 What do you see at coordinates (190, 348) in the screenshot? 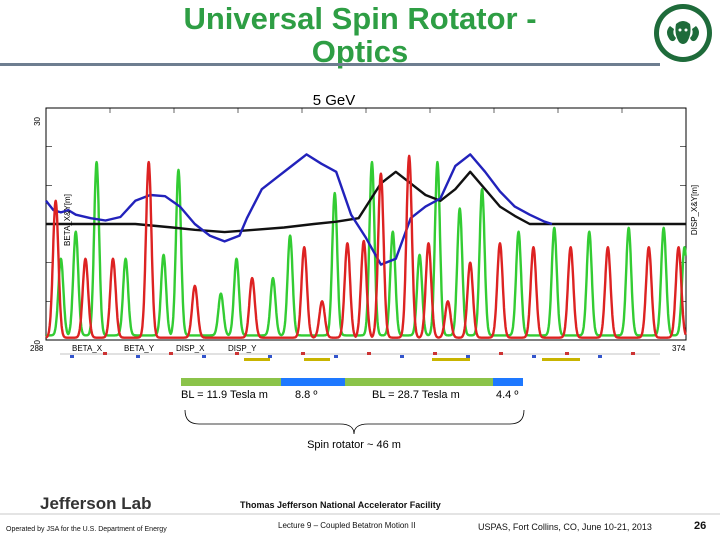
I see `legend-disp-x: DISP_X` at bounding box center [190, 348].